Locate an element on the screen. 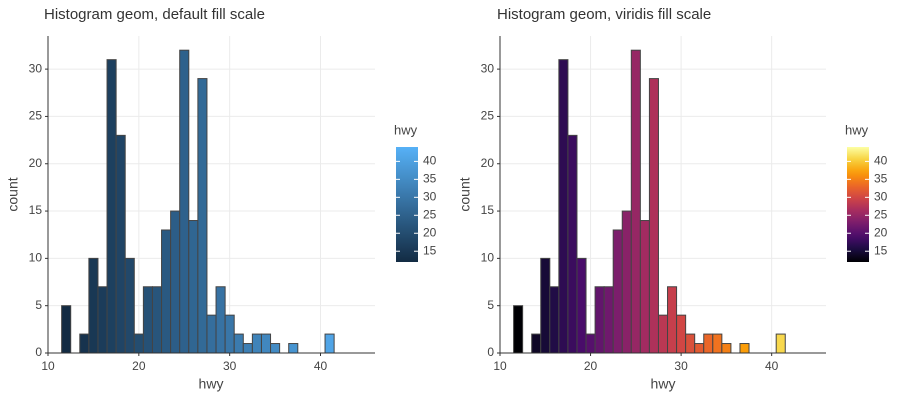 This screenshot has width=900, height=405. chart-title: Histogram geom, default fill scale is located at coordinates (154, 14).